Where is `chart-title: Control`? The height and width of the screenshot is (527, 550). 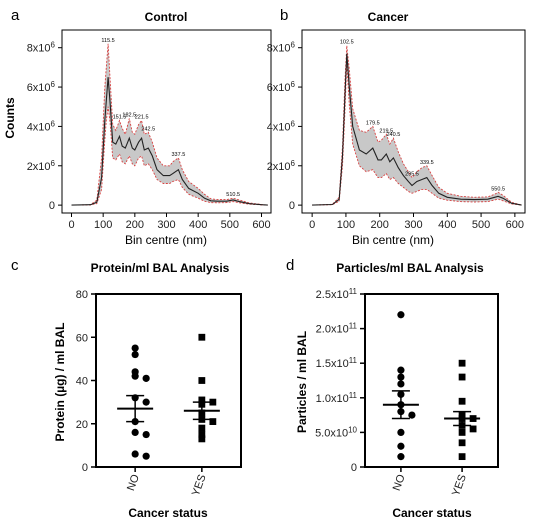
chart-title: Control is located at coordinates (166, 17).